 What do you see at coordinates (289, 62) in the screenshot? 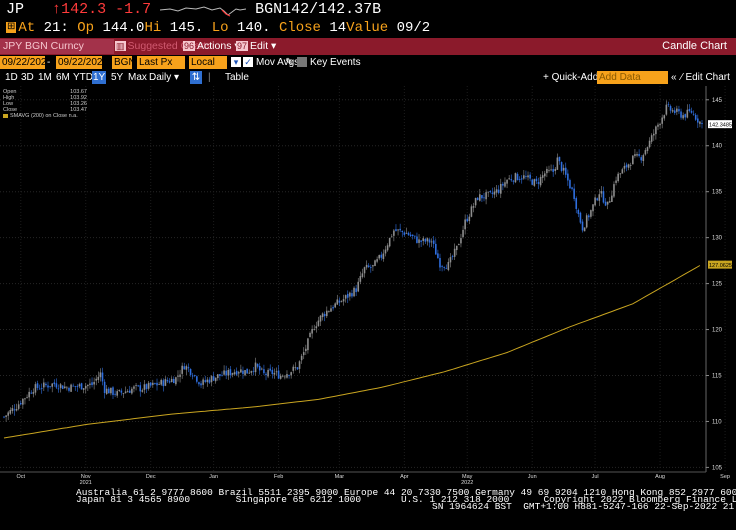
I see `pencil-icon: ✎` at bounding box center [289, 62].